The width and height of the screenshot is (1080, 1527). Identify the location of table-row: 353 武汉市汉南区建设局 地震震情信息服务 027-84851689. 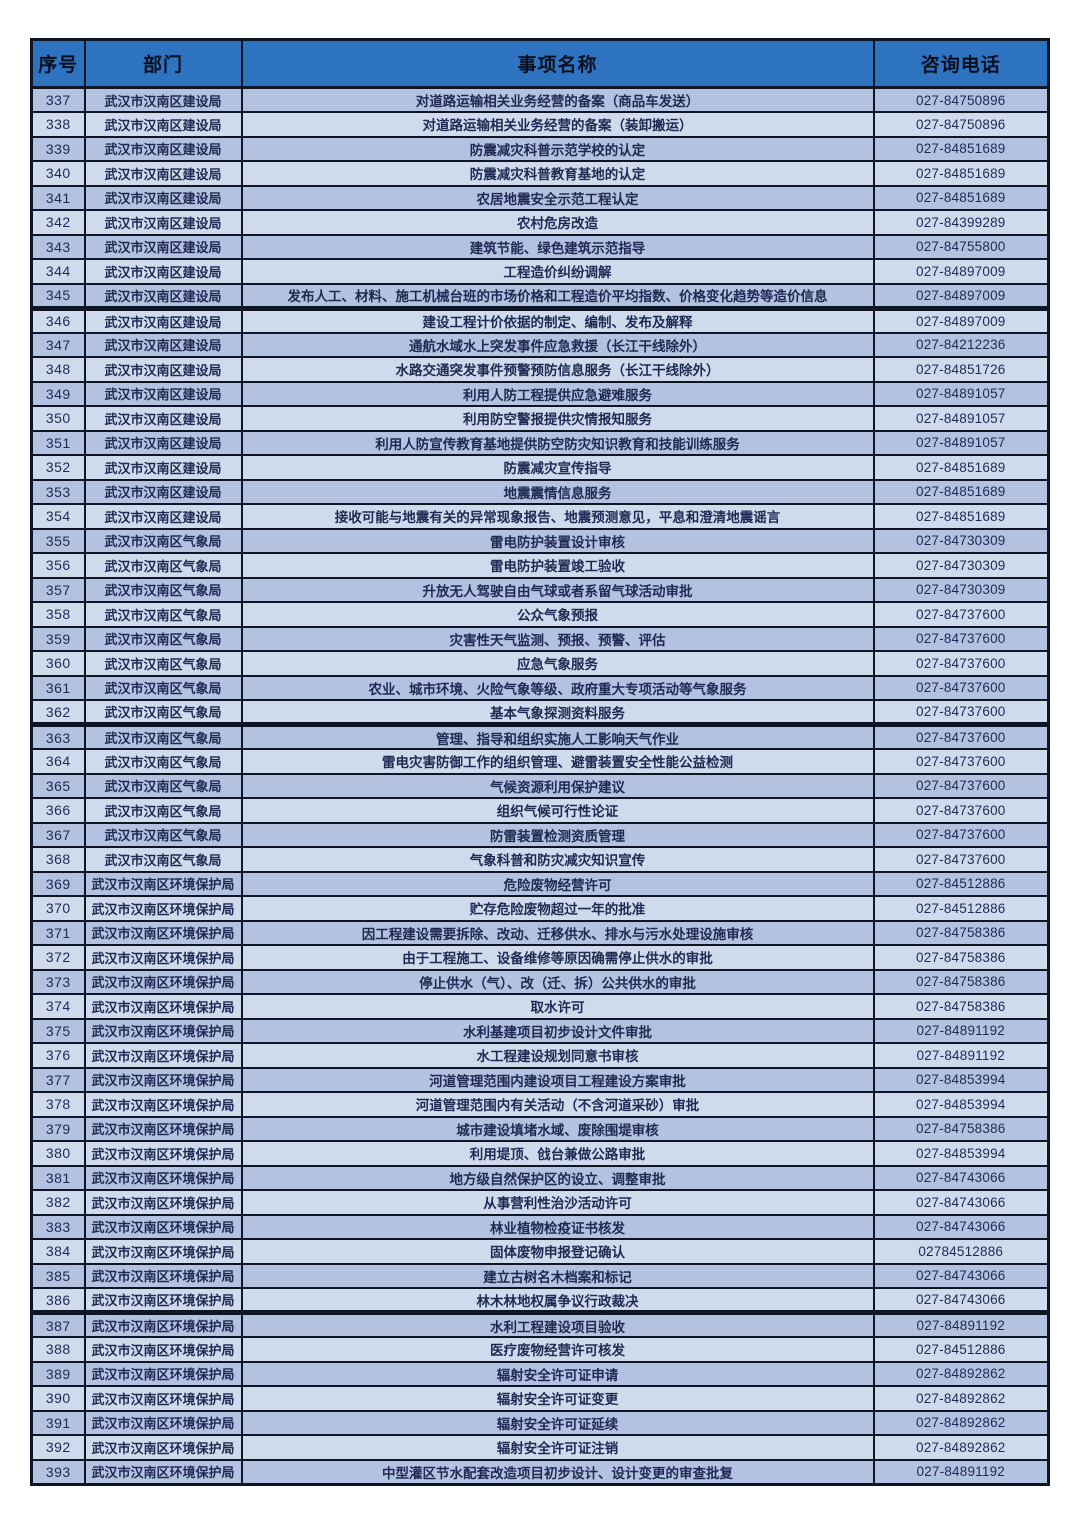
(540, 491).